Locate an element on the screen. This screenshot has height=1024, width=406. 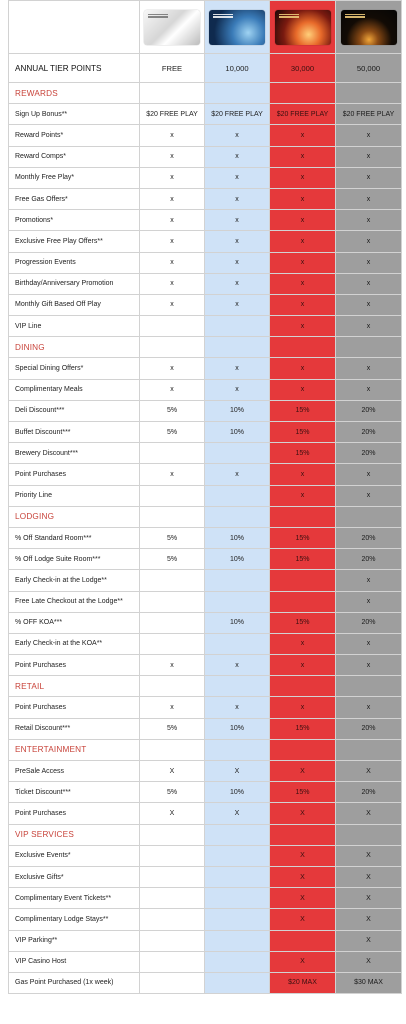
benefit-label: Free Late Checkout at the Lodge** is located at coordinates (74, 601).